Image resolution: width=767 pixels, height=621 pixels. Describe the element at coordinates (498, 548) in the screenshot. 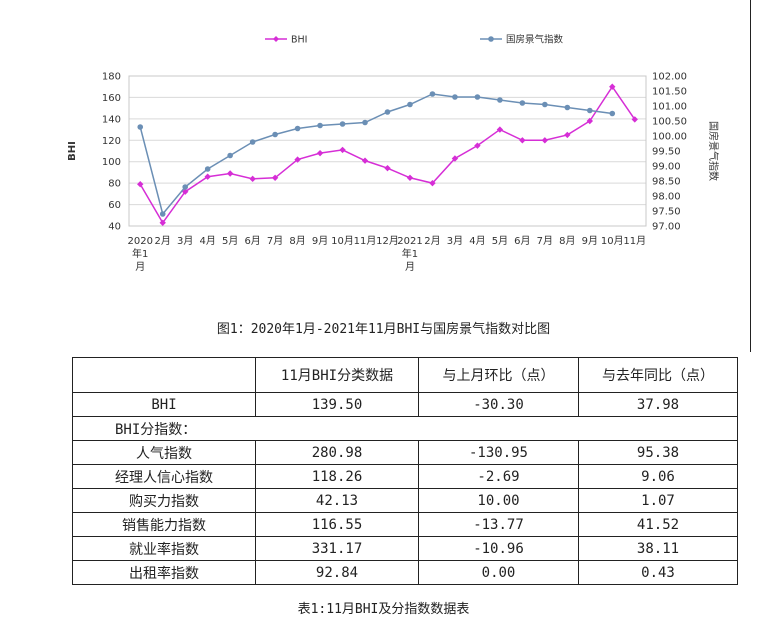

I see `value-cell: -10.96` at that location.